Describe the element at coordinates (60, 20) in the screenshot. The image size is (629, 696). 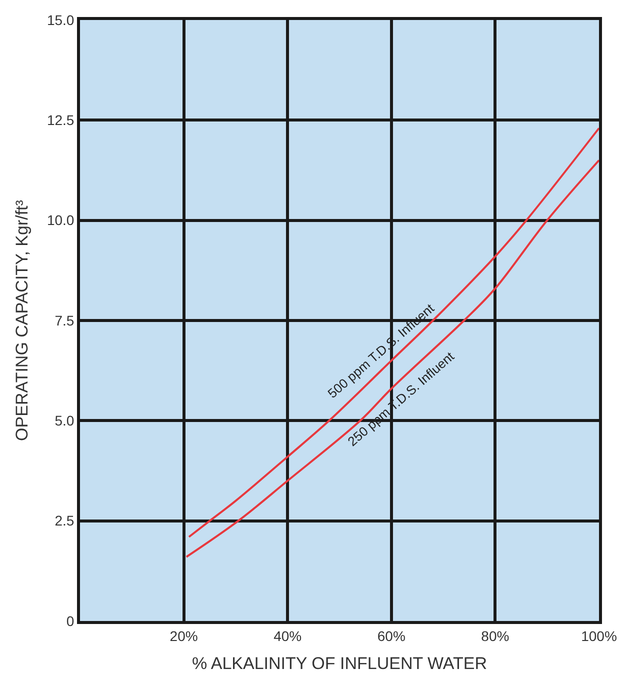
I see `y-tick-label: 15.0` at that location.